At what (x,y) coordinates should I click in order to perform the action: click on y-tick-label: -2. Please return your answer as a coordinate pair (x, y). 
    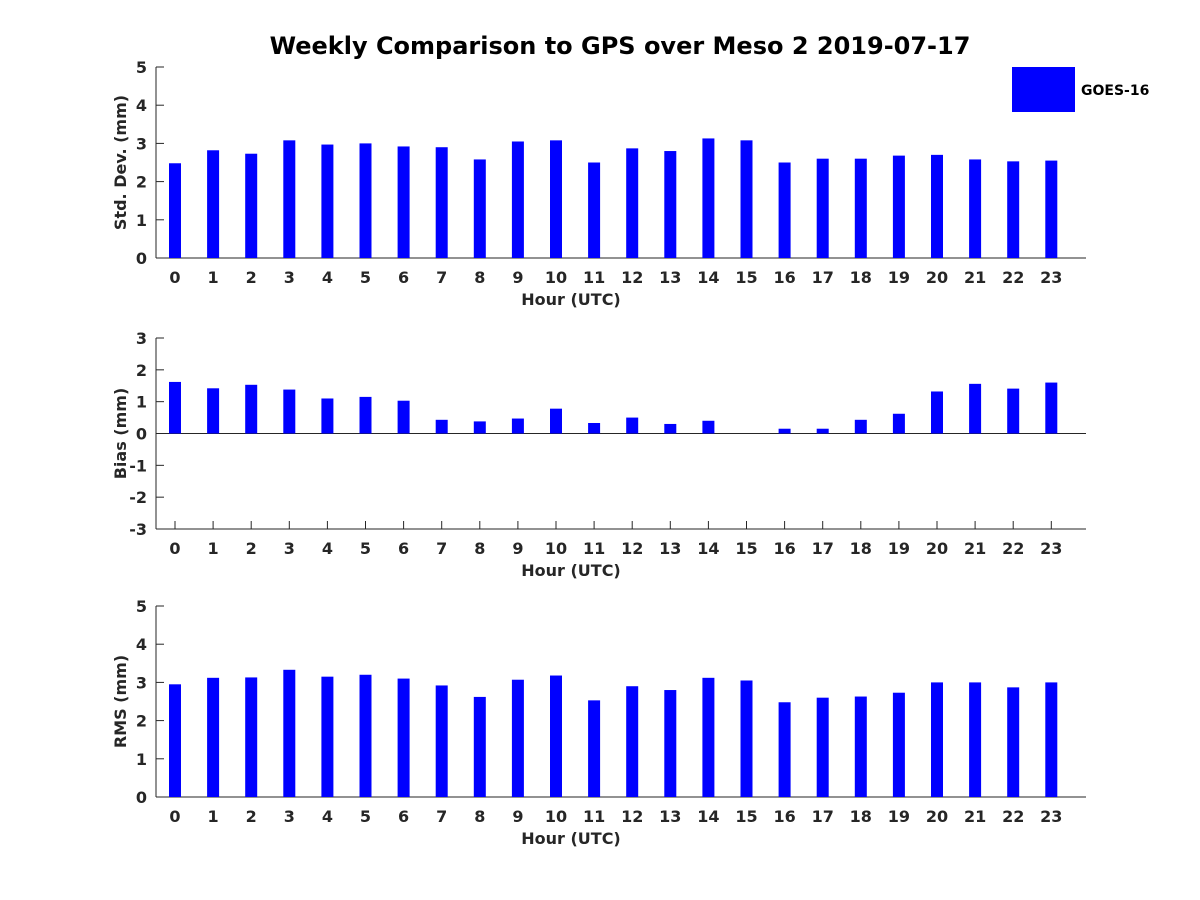
    Looking at the image, I should click on (138, 497).